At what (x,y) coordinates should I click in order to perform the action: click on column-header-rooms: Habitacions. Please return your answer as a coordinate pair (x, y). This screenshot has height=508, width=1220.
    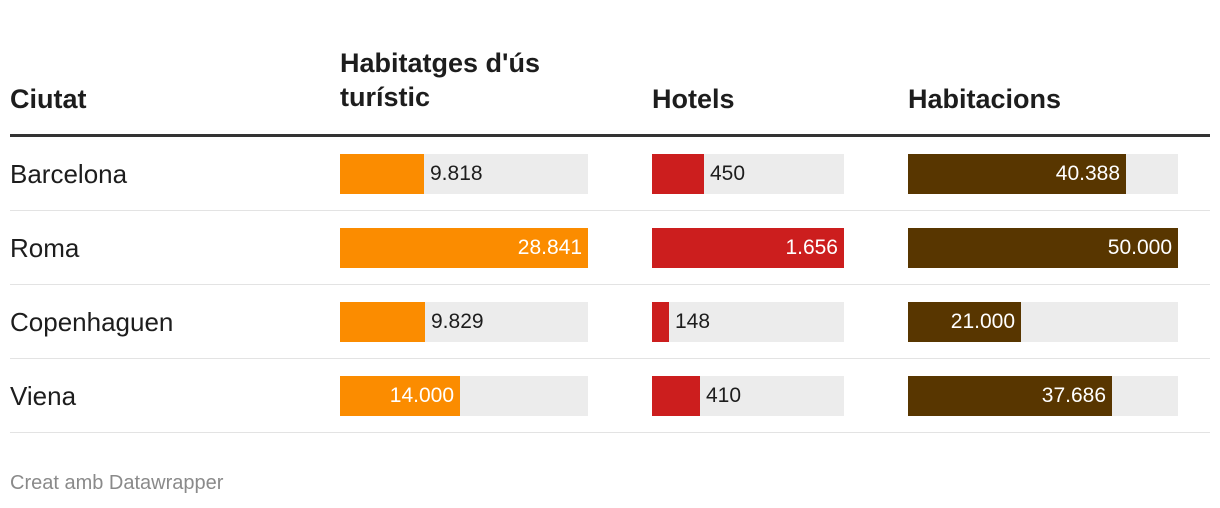
    Looking at the image, I should click on (985, 99).